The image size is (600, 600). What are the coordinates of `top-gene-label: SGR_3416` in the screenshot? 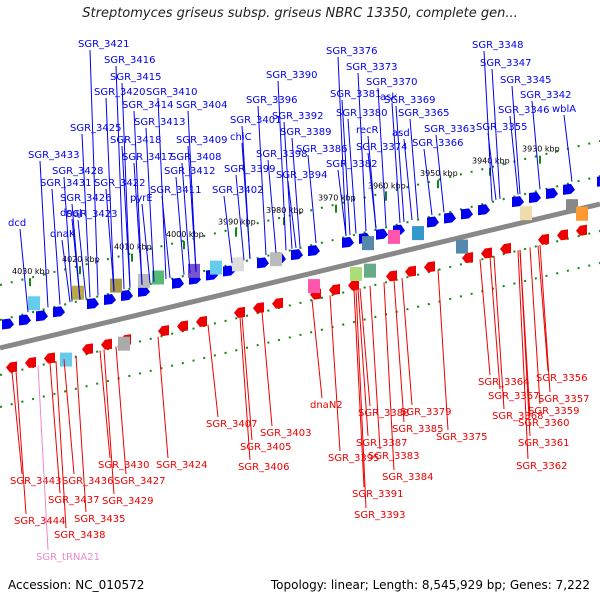 It's located at (130, 60).